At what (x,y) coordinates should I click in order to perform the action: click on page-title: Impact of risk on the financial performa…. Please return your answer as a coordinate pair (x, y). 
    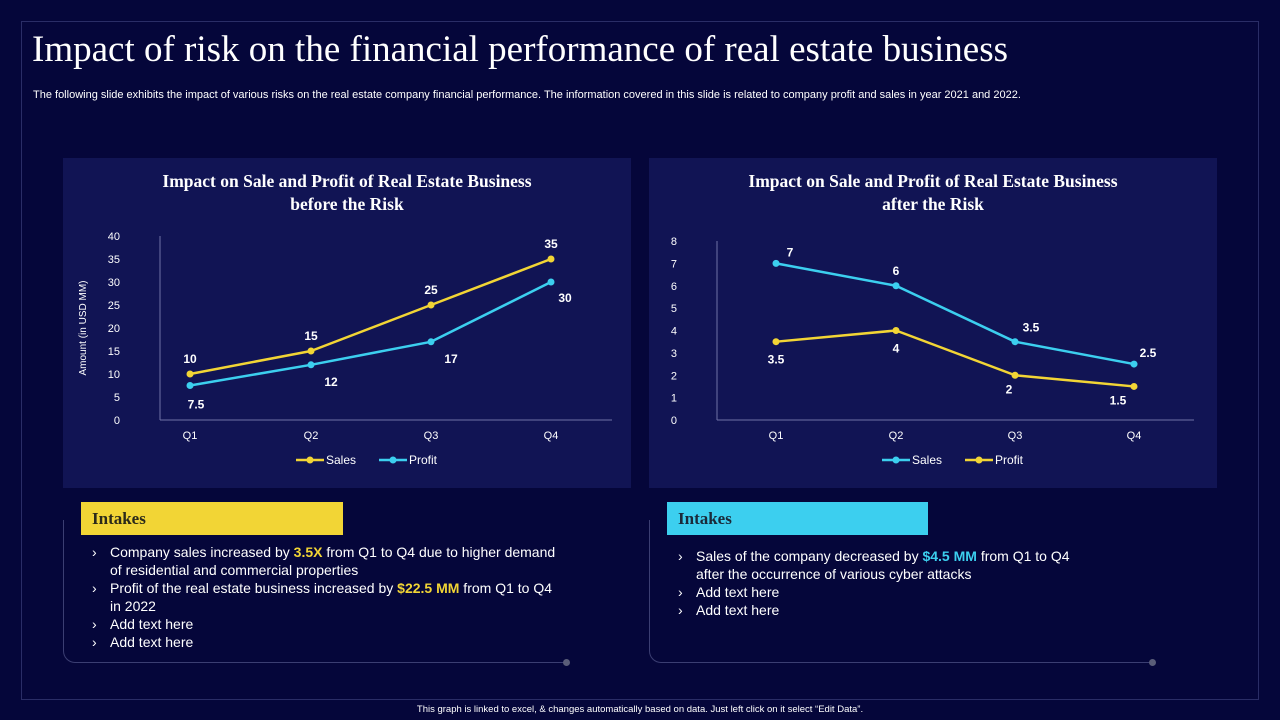
    Looking at the image, I should click on (520, 49).